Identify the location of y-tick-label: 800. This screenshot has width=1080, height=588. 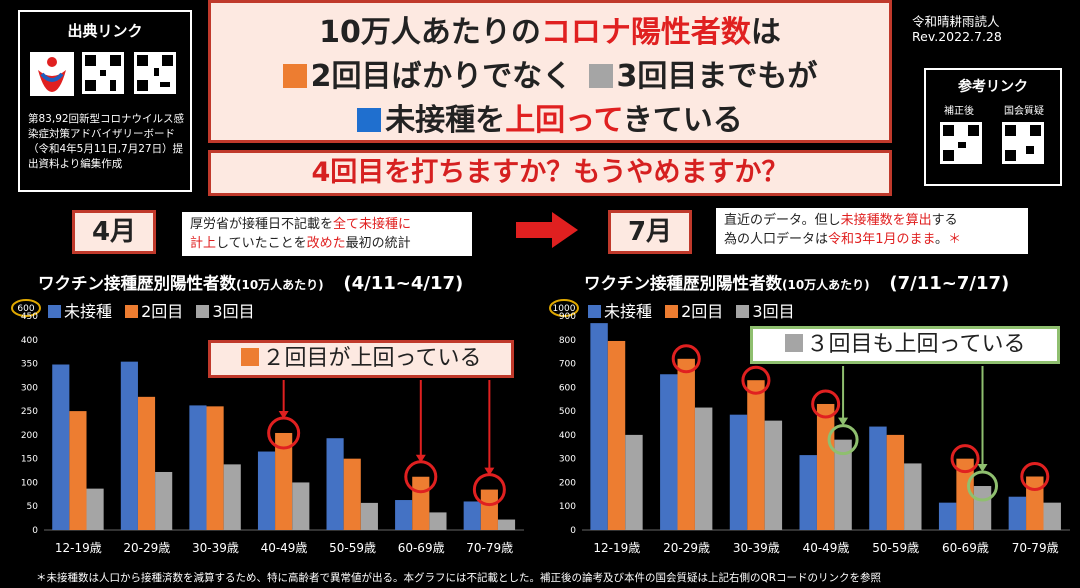
(567, 341).